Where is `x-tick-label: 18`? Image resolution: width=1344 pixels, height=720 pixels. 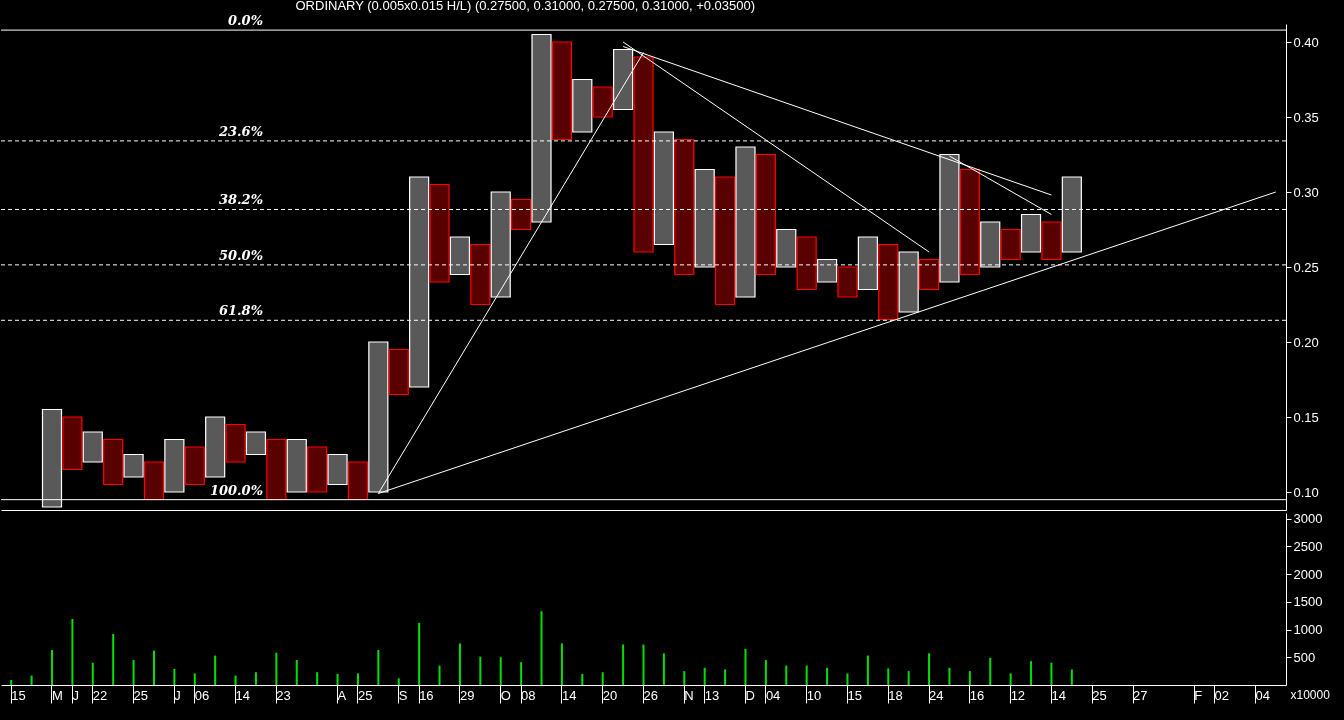
x-tick-label: 18 is located at coordinates (895, 695).